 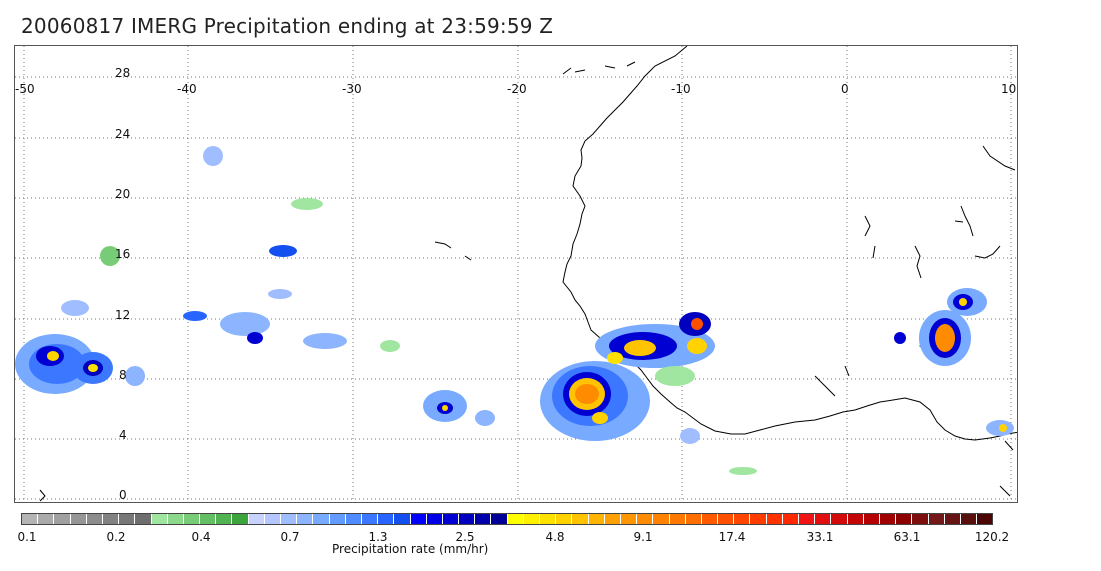 What do you see at coordinates (116, 537) in the screenshot?
I see `colorbar-tick-label: 0.2` at bounding box center [116, 537].